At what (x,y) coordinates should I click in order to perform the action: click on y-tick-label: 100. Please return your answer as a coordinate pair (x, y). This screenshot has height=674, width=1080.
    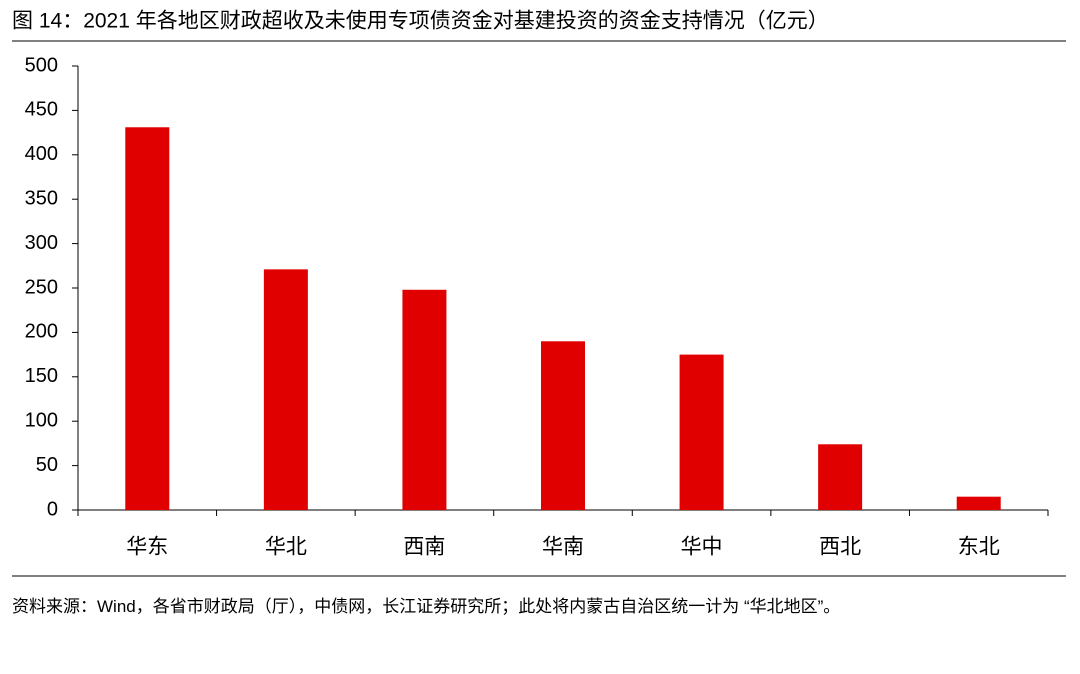
    Looking at the image, I should click on (41, 420).